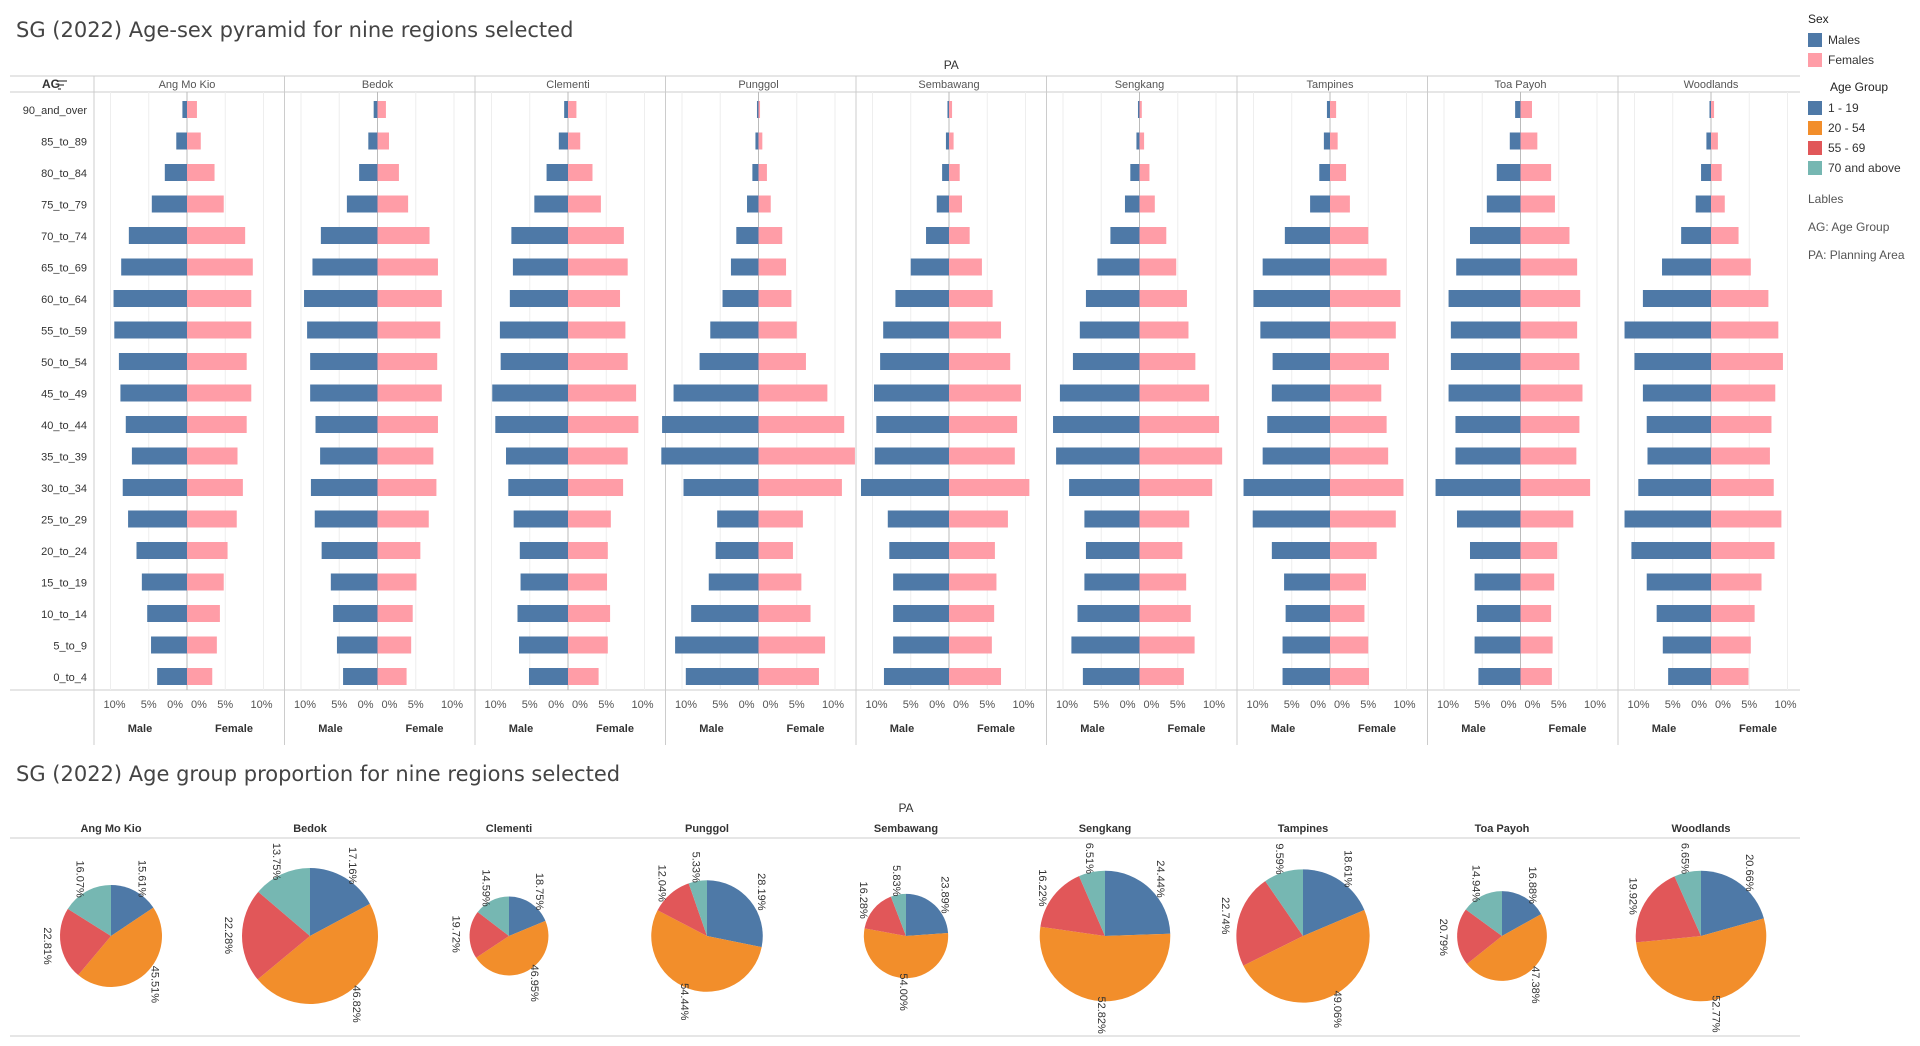  Describe the element at coordinates (452, 705) in the screenshot. I see `axis-tick-label: 10%` at that location.